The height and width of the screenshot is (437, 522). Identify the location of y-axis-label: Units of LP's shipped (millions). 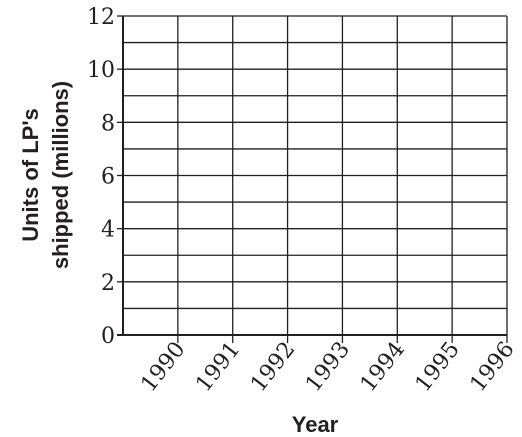
(45, 175).